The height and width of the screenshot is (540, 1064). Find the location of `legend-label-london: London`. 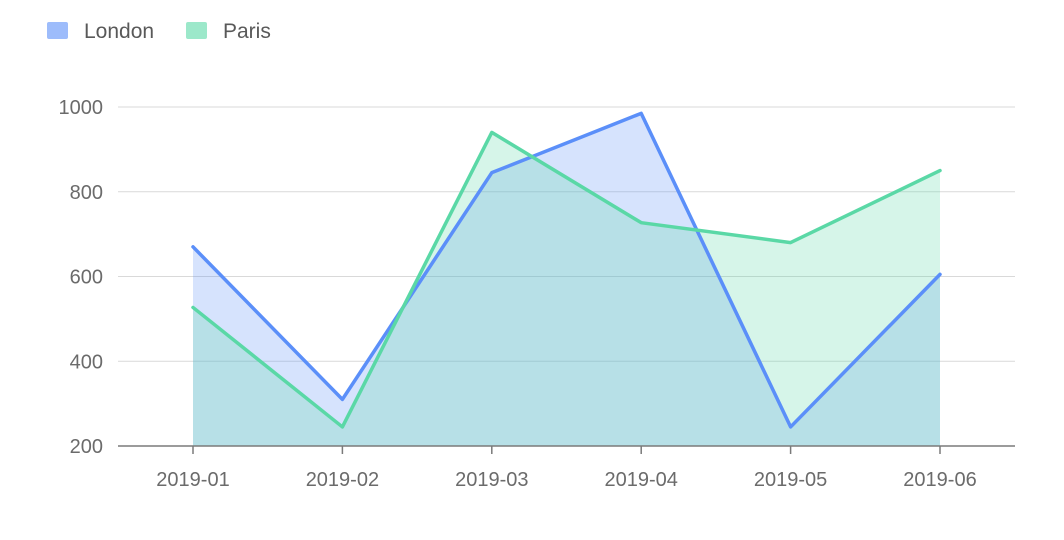

legend-label-london: London is located at coordinates (119, 31).